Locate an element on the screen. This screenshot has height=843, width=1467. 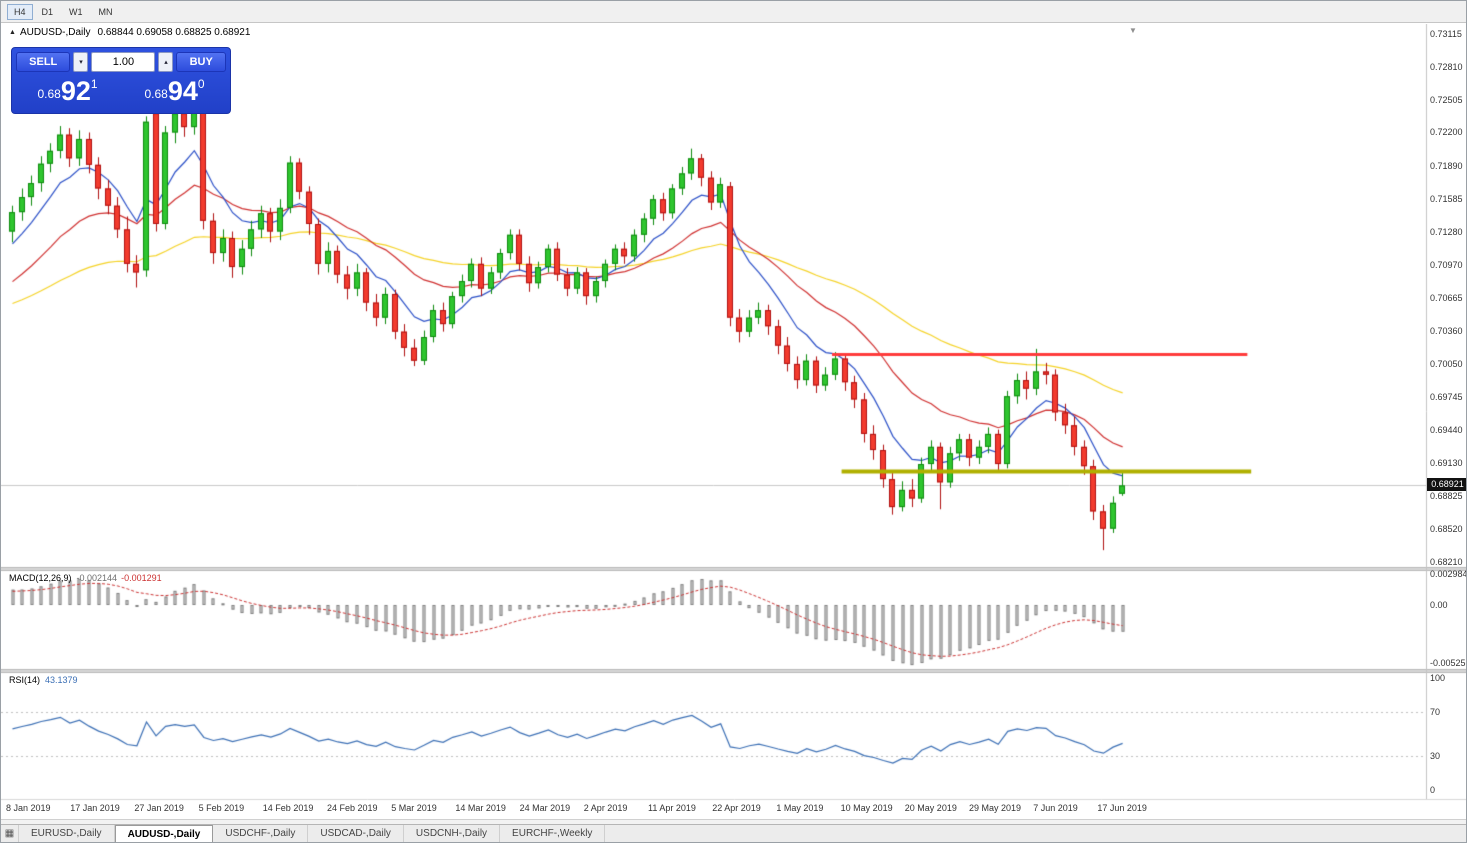
chart-tab-eurusd-daily: EURUSD-,Daily is located at coordinates (67, 833).